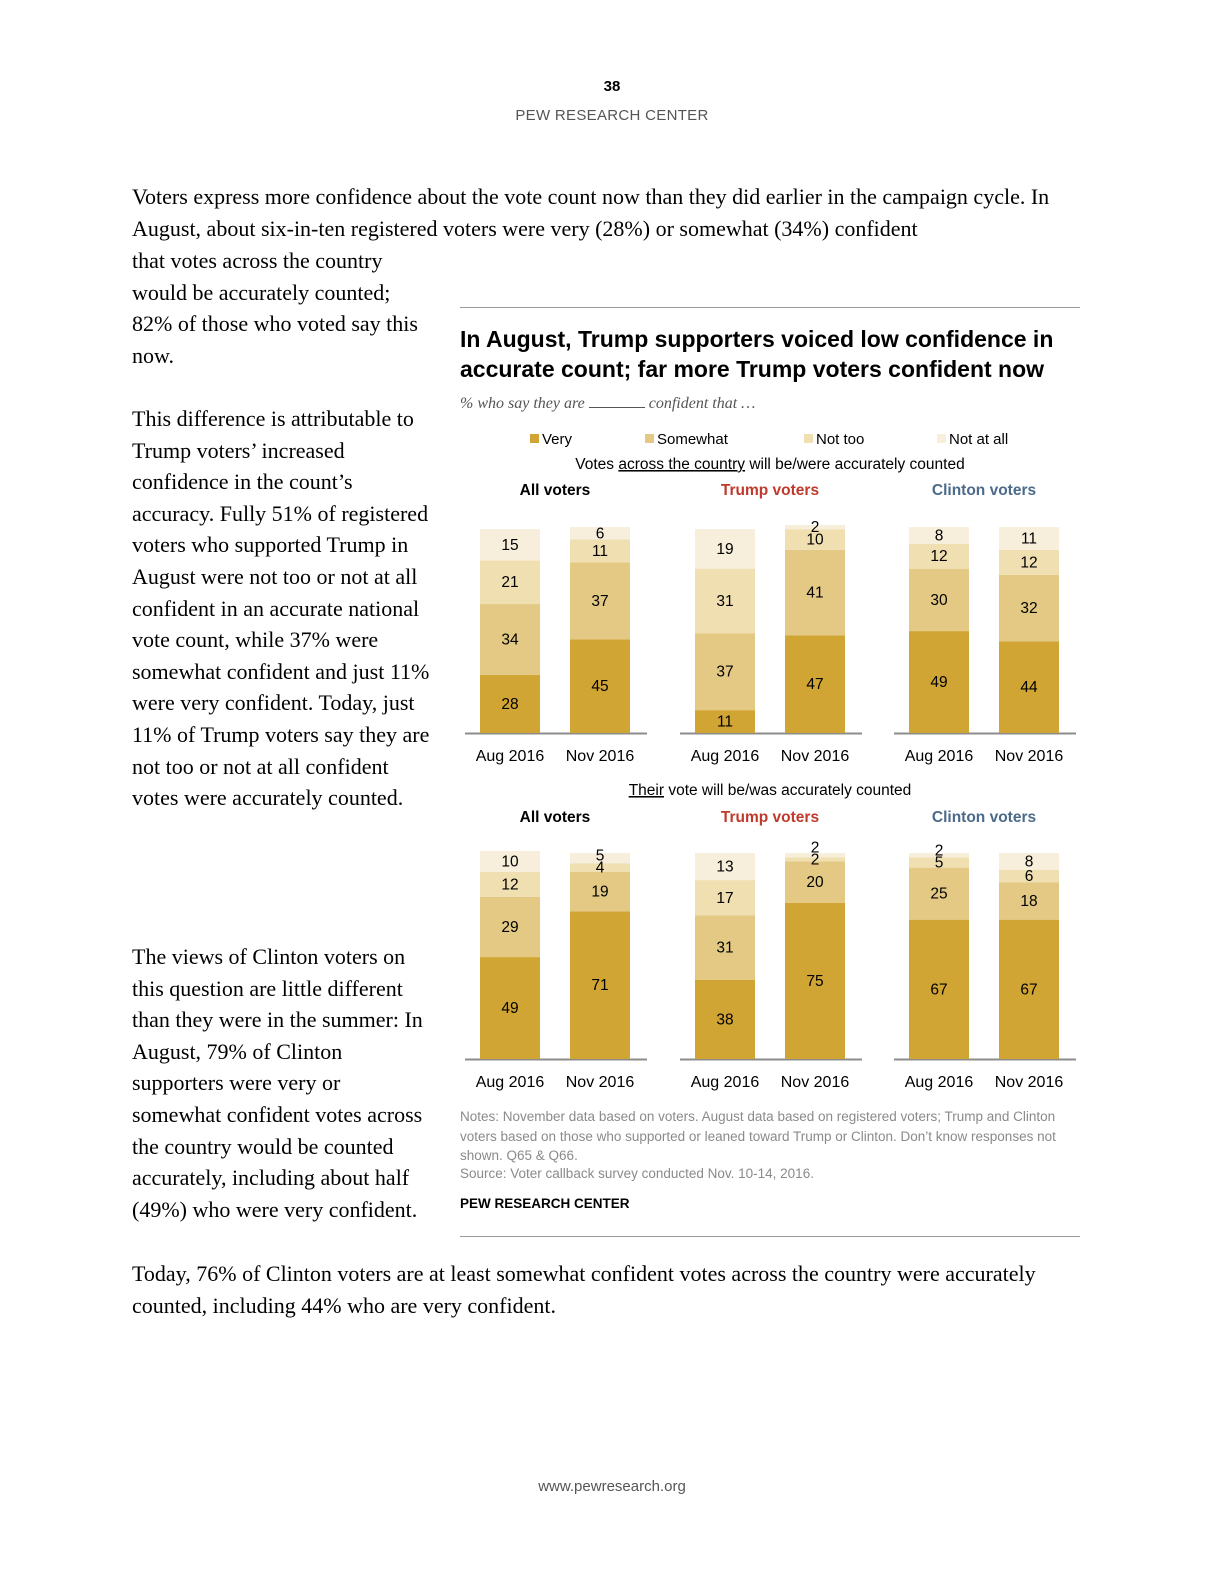 Image resolution: width=1224 pixels, height=1584 pixels. Describe the element at coordinates (770, 307) in the screenshot. I see `figure-top-rule` at that location.